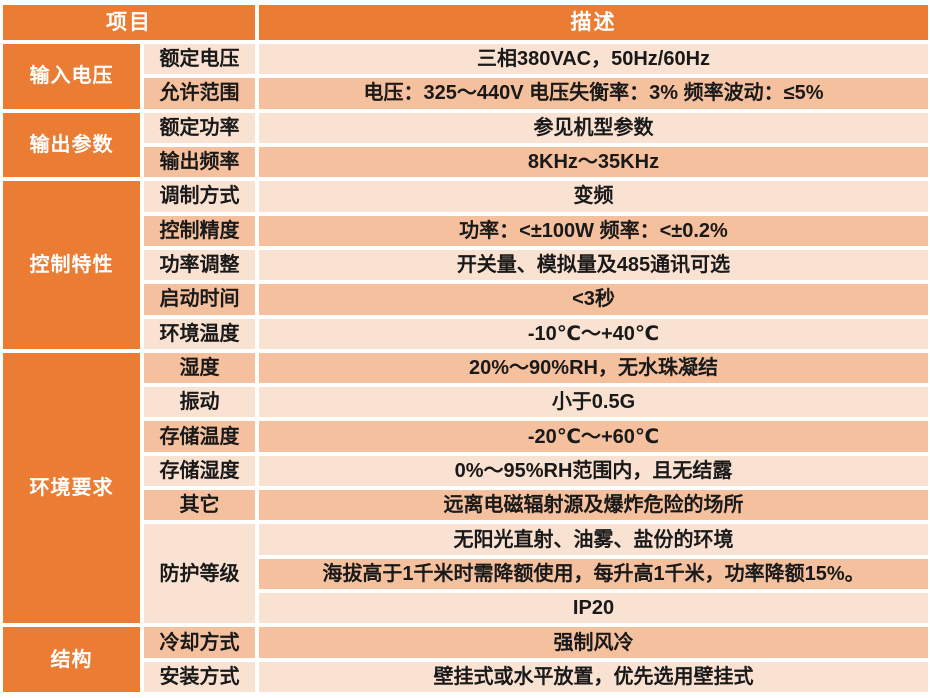 Image resolution: width=930 pixels, height=698 pixels. I want to click on value-protection-level-environment: 无阳光直射、油雾、盐份的环境, so click(593, 539).